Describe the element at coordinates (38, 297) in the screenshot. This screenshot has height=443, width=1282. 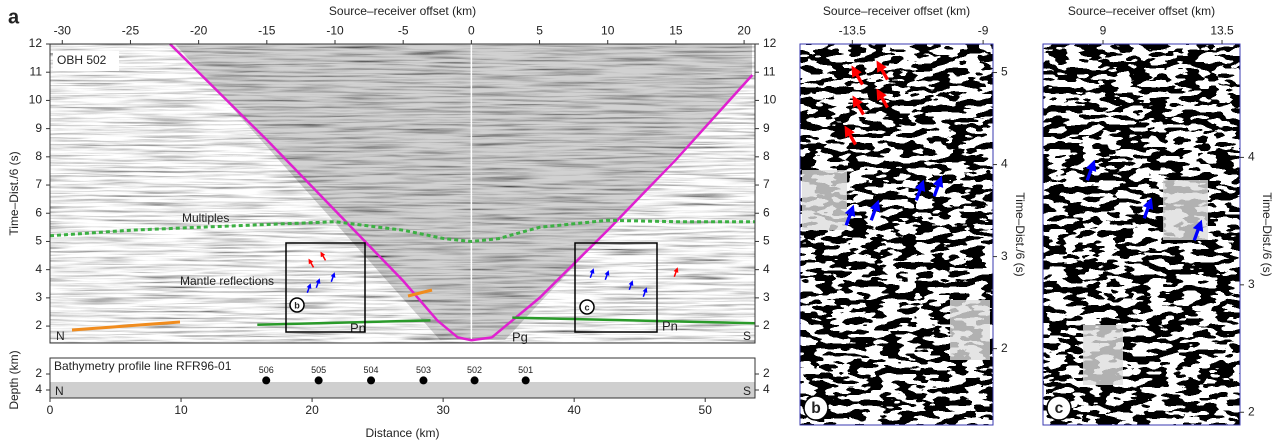
I see `y-tick-label: 3` at that location.